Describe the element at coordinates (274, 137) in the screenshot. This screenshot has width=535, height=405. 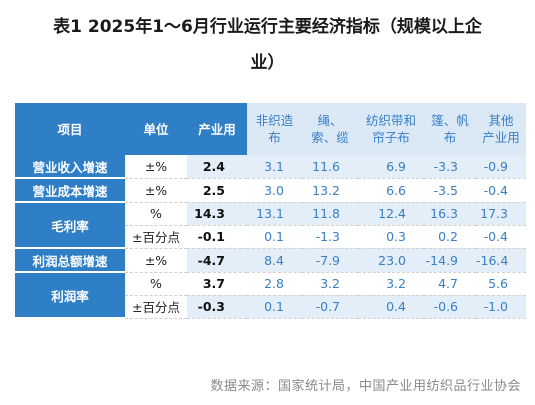
I see `header-nonwoven-l2: 布` at that location.